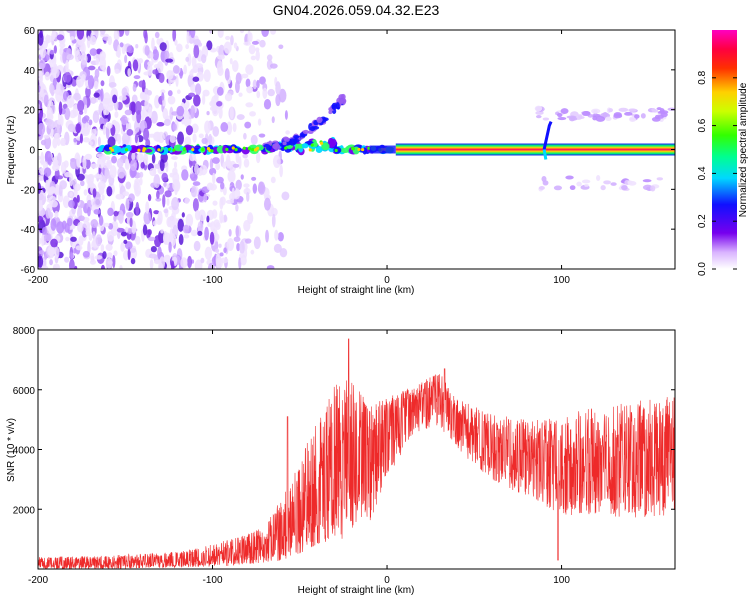 The image size is (750, 600). Describe the element at coordinates (32, 151) in the screenshot. I see `y-tick-label: 0` at that location.